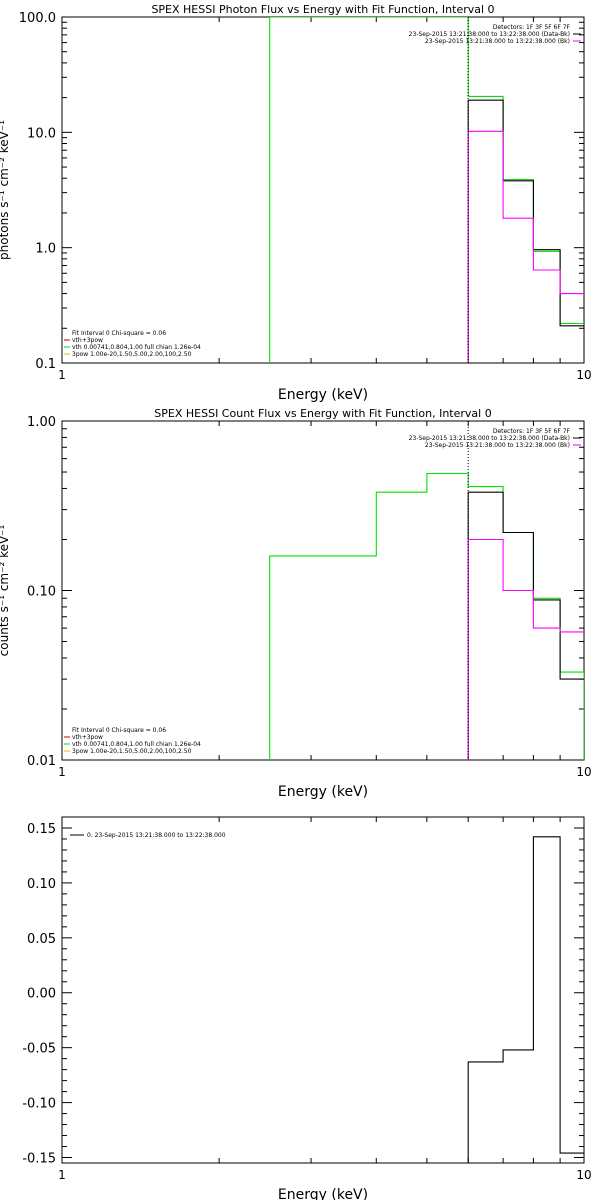  What do you see at coordinates (5, 190) in the screenshot?
I see `y-axis-label-0: photons s⁻¹ cm⁻² keV⁻¹` at bounding box center [5, 190].